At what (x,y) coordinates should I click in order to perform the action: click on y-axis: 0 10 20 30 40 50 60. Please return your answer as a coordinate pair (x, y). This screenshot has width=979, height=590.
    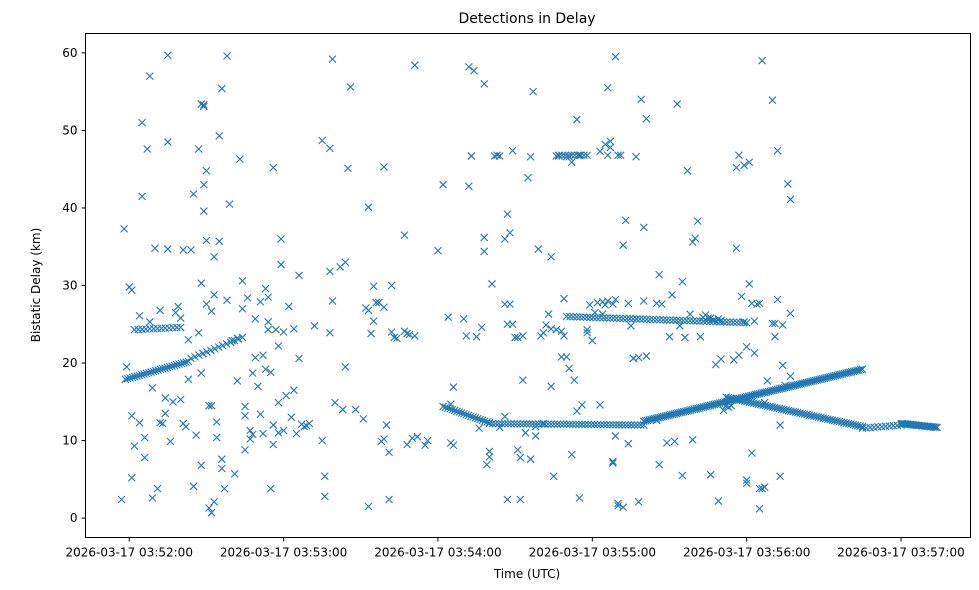
    Looking at the image, I should click on (74, 285).